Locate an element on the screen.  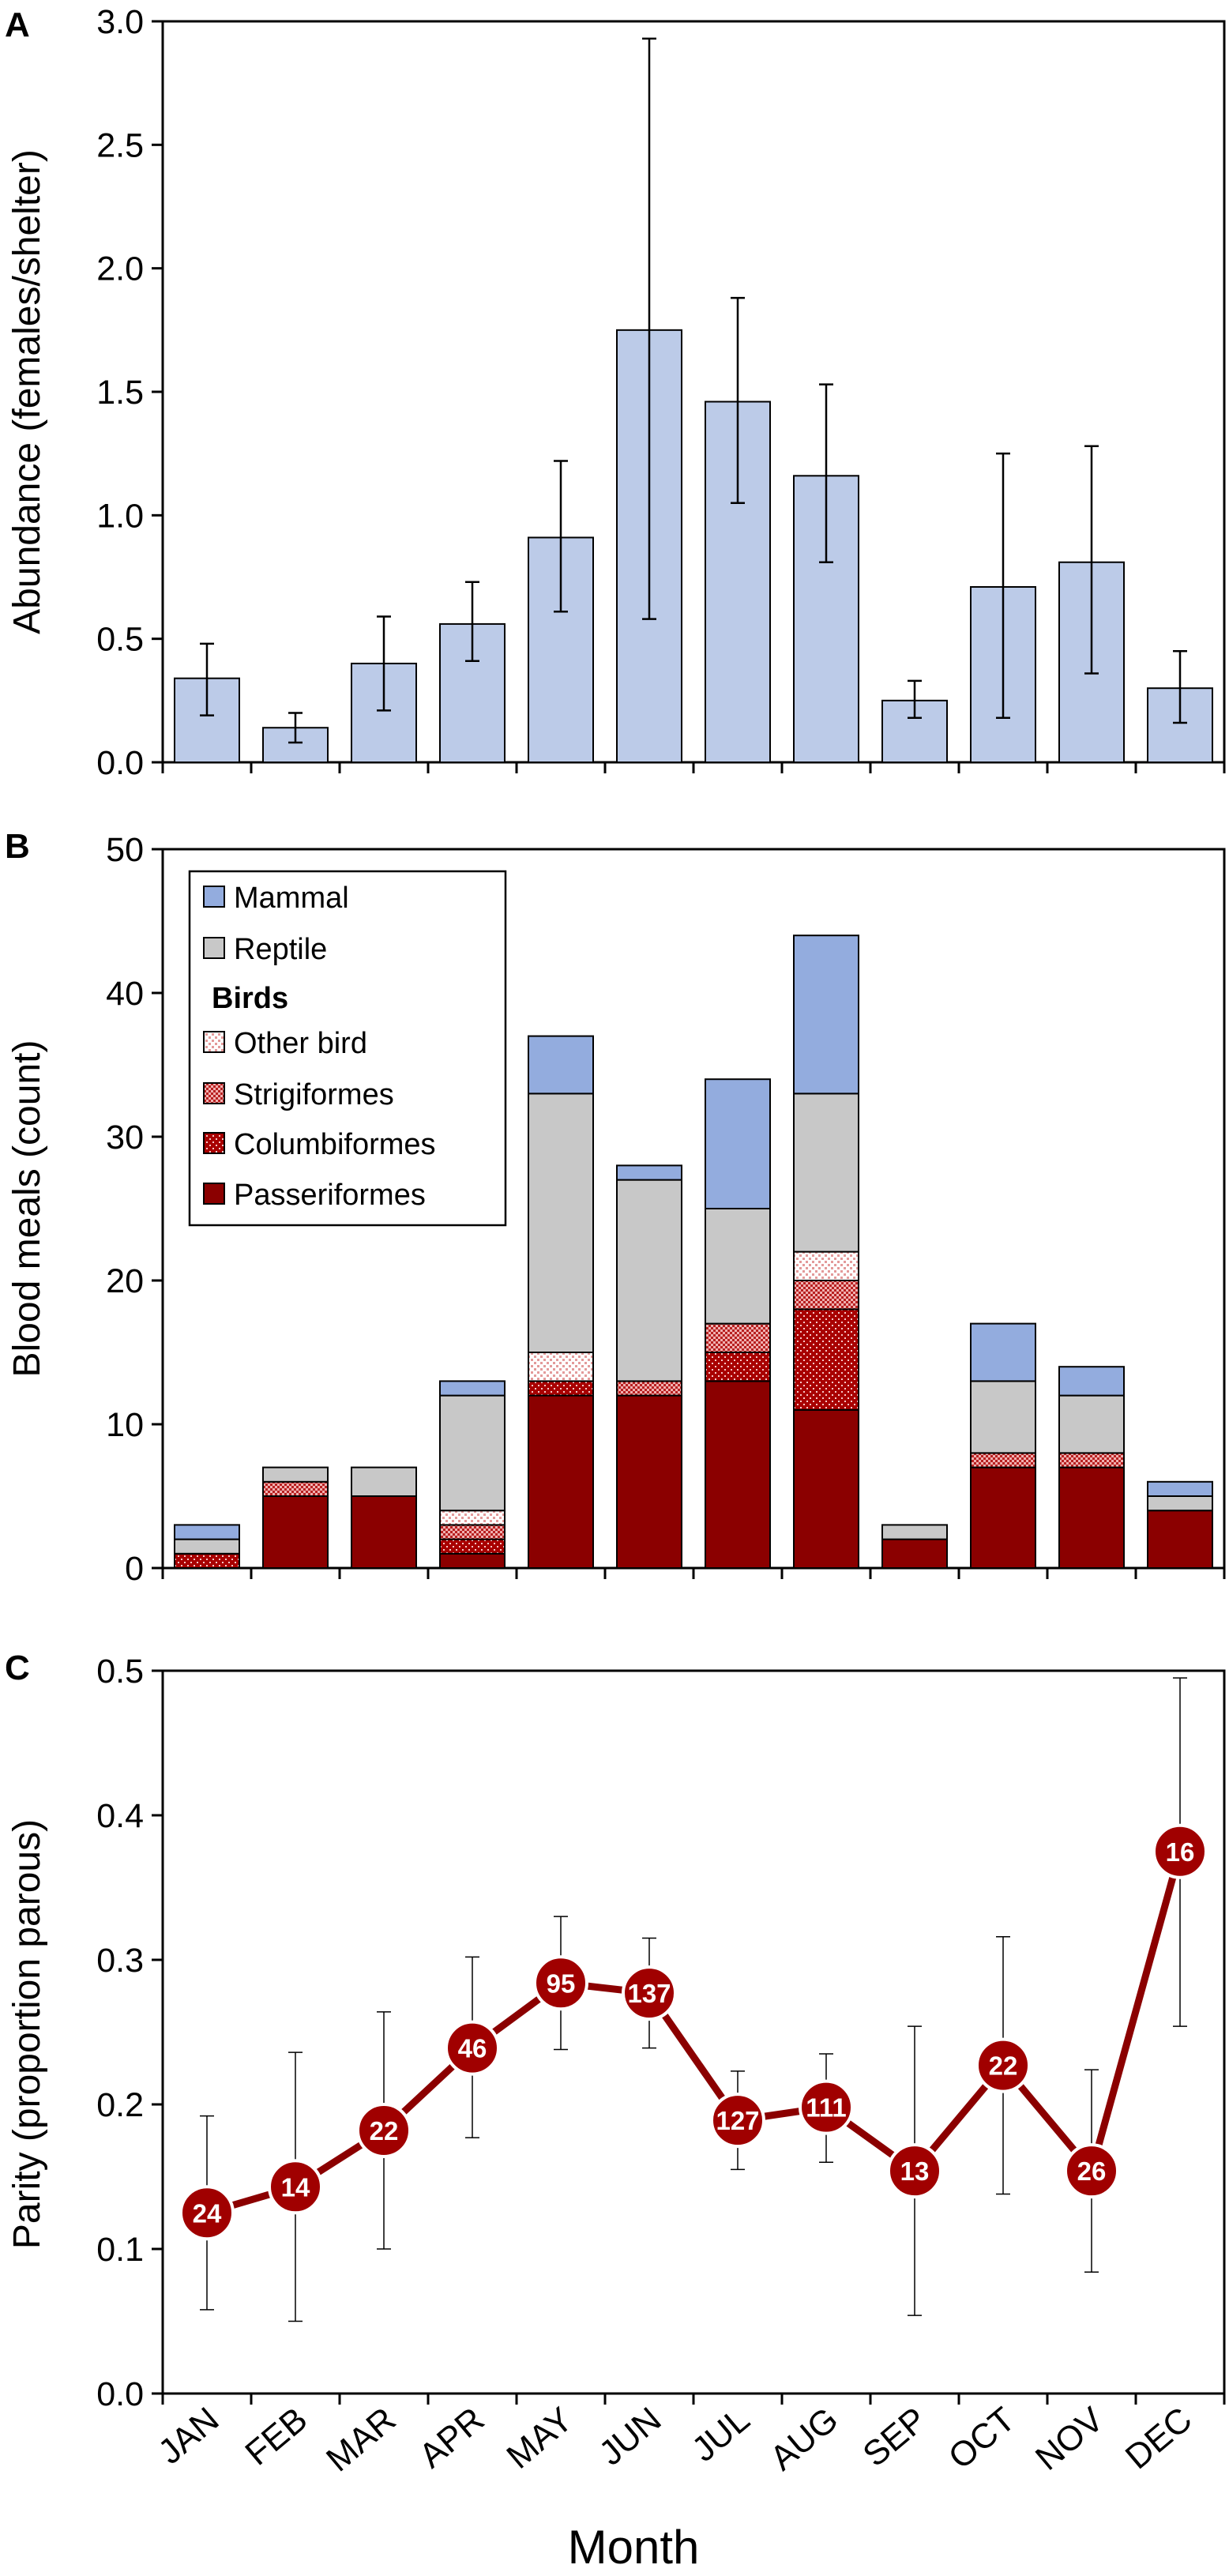
legend-label-passeriformes: Passeriformes is located at coordinates (330, 1196).